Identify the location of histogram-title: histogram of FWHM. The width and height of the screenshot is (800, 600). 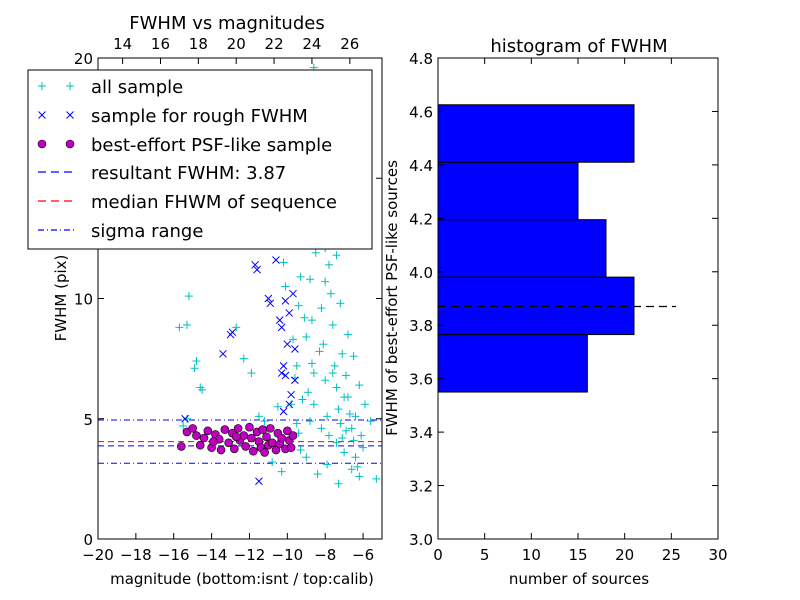
(578, 46).